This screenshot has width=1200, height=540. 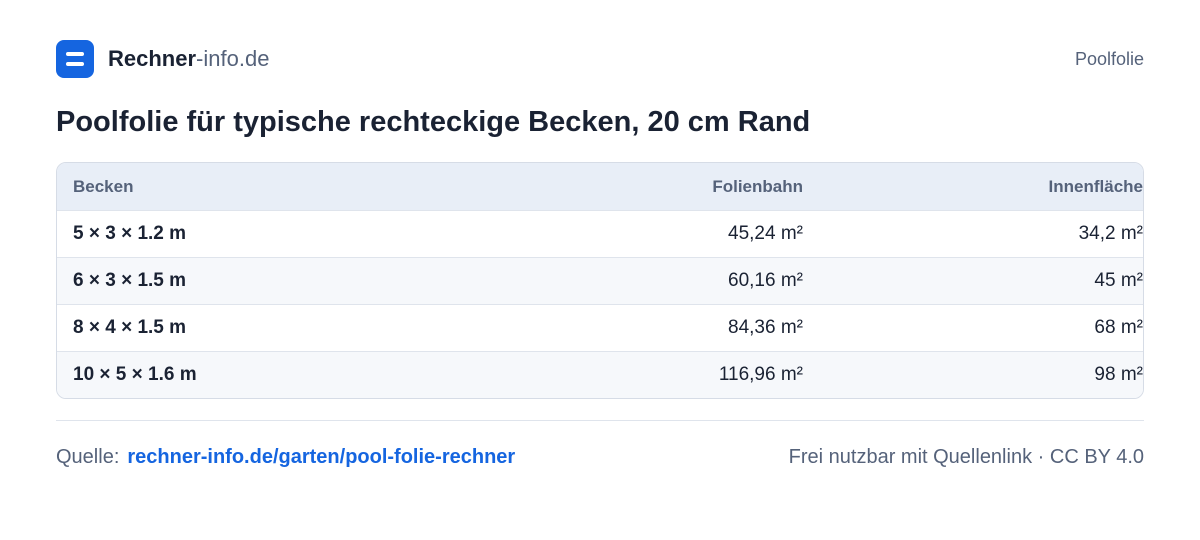 I want to click on license-name: CC BY 4.0, so click(x=1096, y=457).